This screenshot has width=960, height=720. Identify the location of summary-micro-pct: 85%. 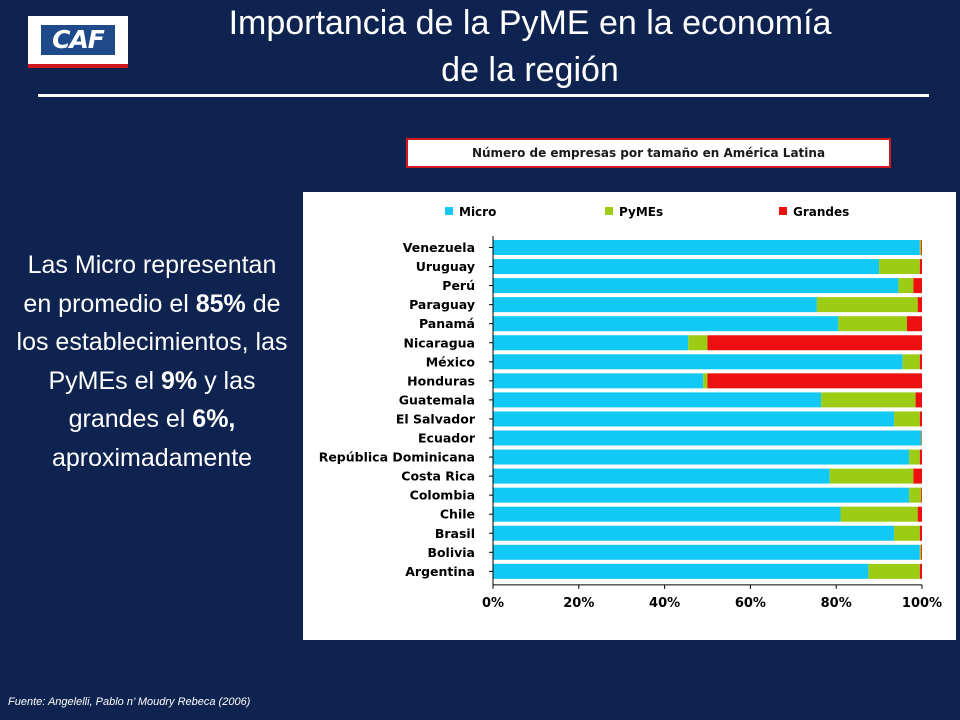
(220, 303).